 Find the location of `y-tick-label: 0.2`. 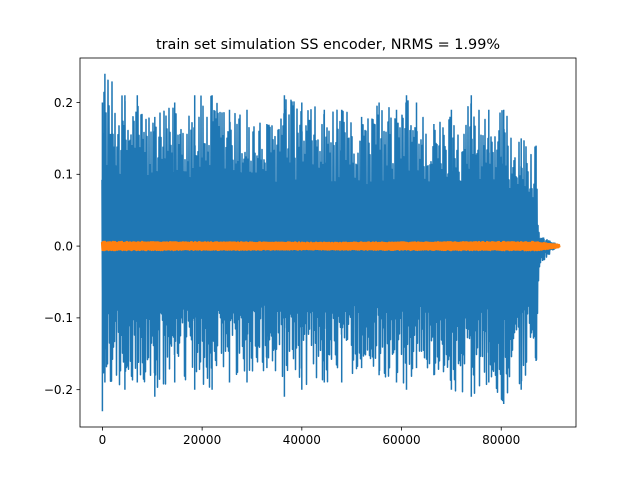

y-tick-label: 0.2 is located at coordinates (63, 103).